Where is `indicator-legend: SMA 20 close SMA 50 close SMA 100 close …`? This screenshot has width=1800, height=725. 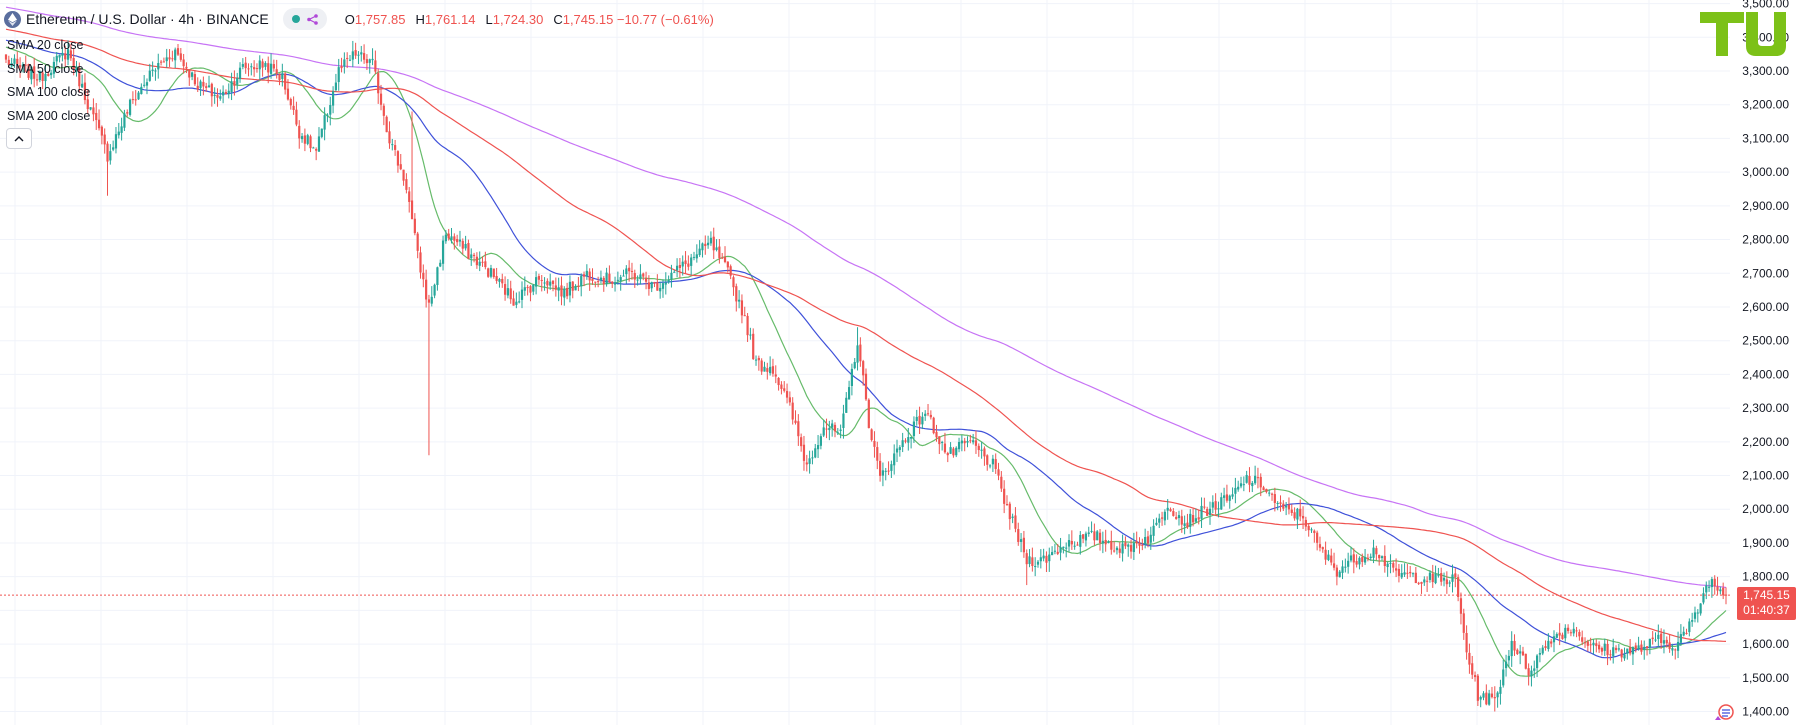 indicator-legend: SMA 20 close SMA 50 close SMA 100 close … is located at coordinates (48, 82).